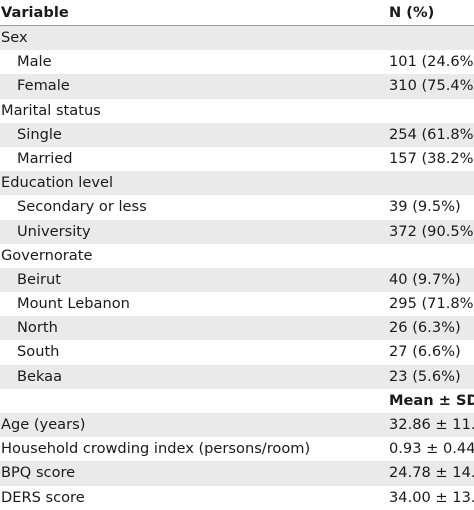 The image size is (474, 510). Describe the element at coordinates (37, 328) in the screenshot. I see `row-label: North` at that location.